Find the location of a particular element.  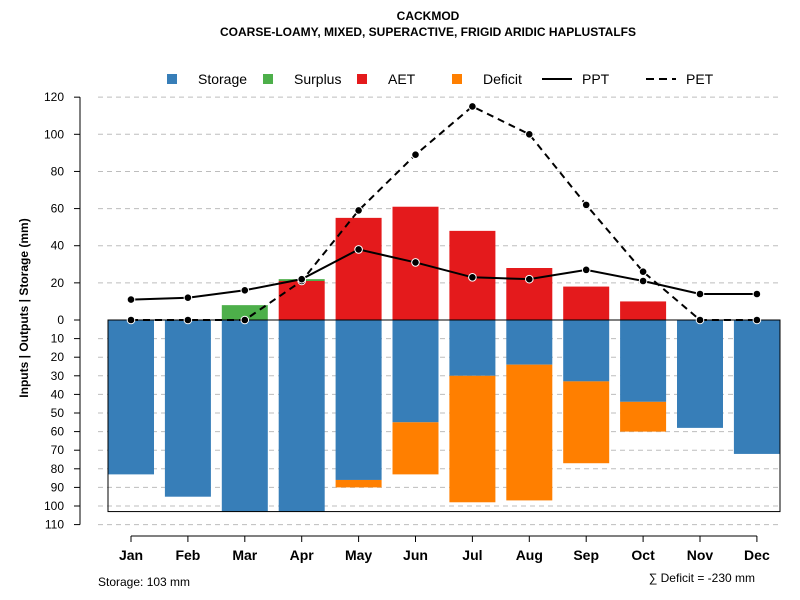

x-tick-label-dec: Dec is located at coordinates (757, 555).